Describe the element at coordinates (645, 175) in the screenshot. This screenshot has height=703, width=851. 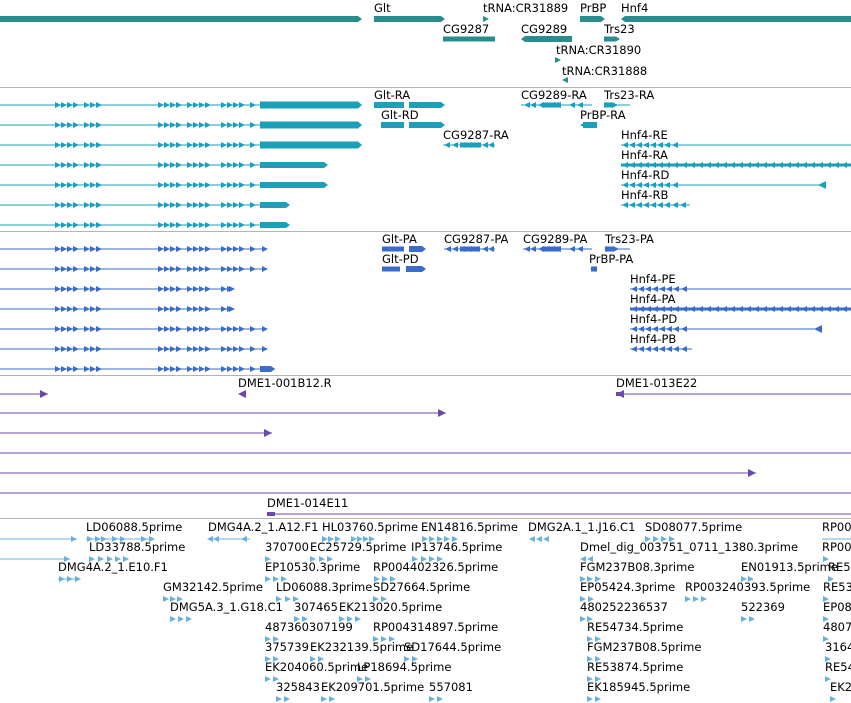
I see `transcript-label: Hnf4-RD` at that location.